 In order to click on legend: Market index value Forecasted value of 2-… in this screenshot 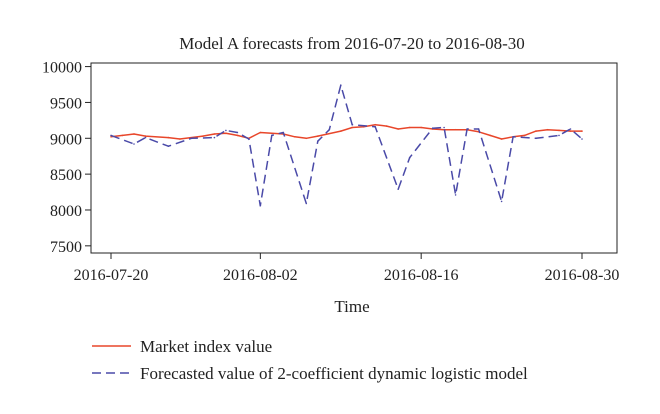, I will do `click(310, 360)`.